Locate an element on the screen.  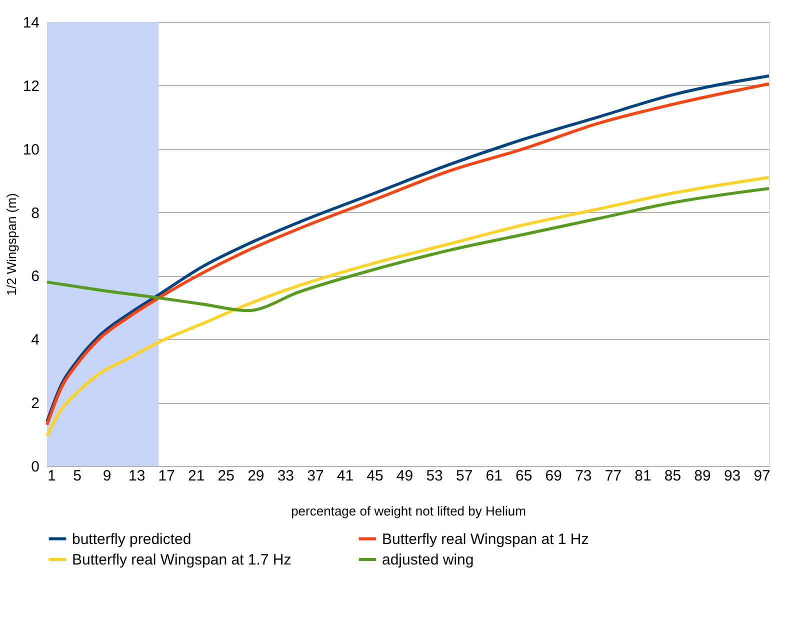
x-tick-label: 37 is located at coordinates (315, 476).